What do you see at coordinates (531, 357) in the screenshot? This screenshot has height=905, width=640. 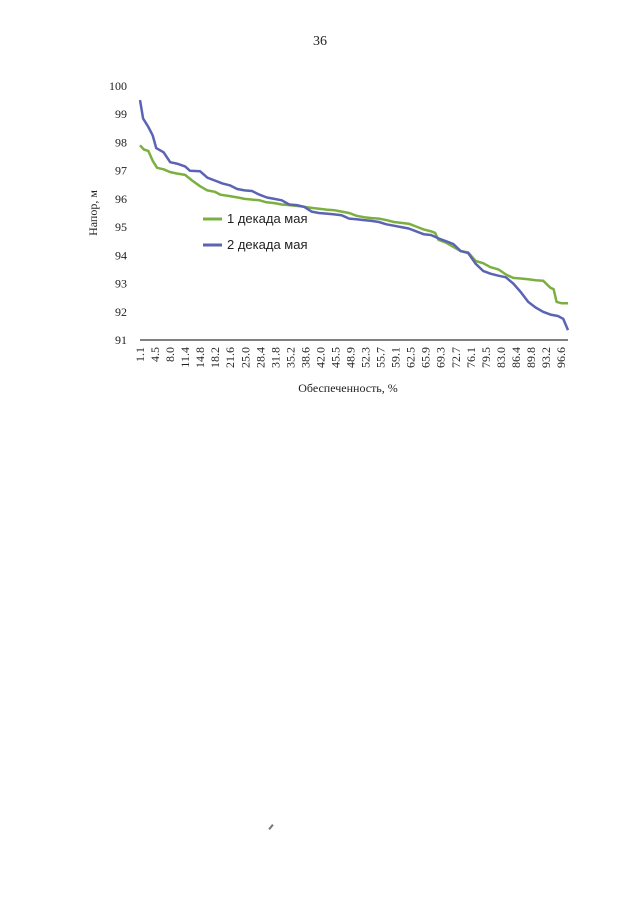 I see `x-tick-label: 89.8` at bounding box center [531, 357].